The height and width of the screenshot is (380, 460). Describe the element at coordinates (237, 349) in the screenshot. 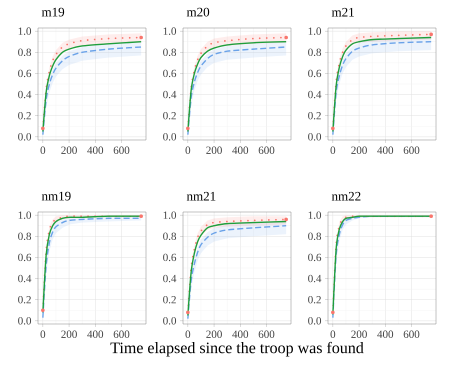

I see `x-axis-title: Time elapsed since the troop was found` at that location.